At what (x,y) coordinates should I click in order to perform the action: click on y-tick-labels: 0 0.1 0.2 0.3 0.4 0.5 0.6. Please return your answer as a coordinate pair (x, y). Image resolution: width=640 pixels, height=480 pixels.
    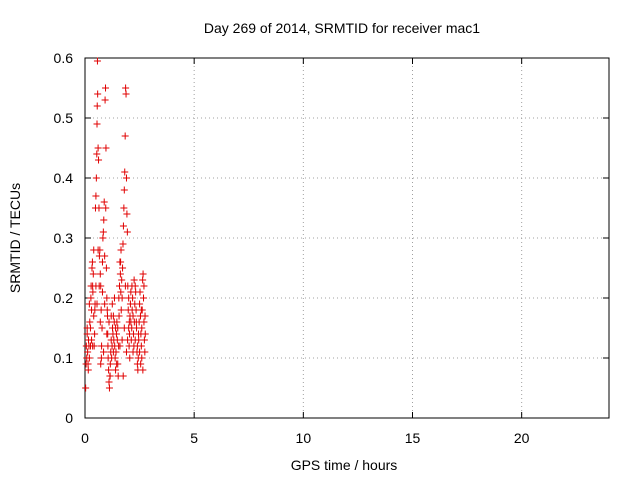
    Looking at the image, I should click on (64, 238).